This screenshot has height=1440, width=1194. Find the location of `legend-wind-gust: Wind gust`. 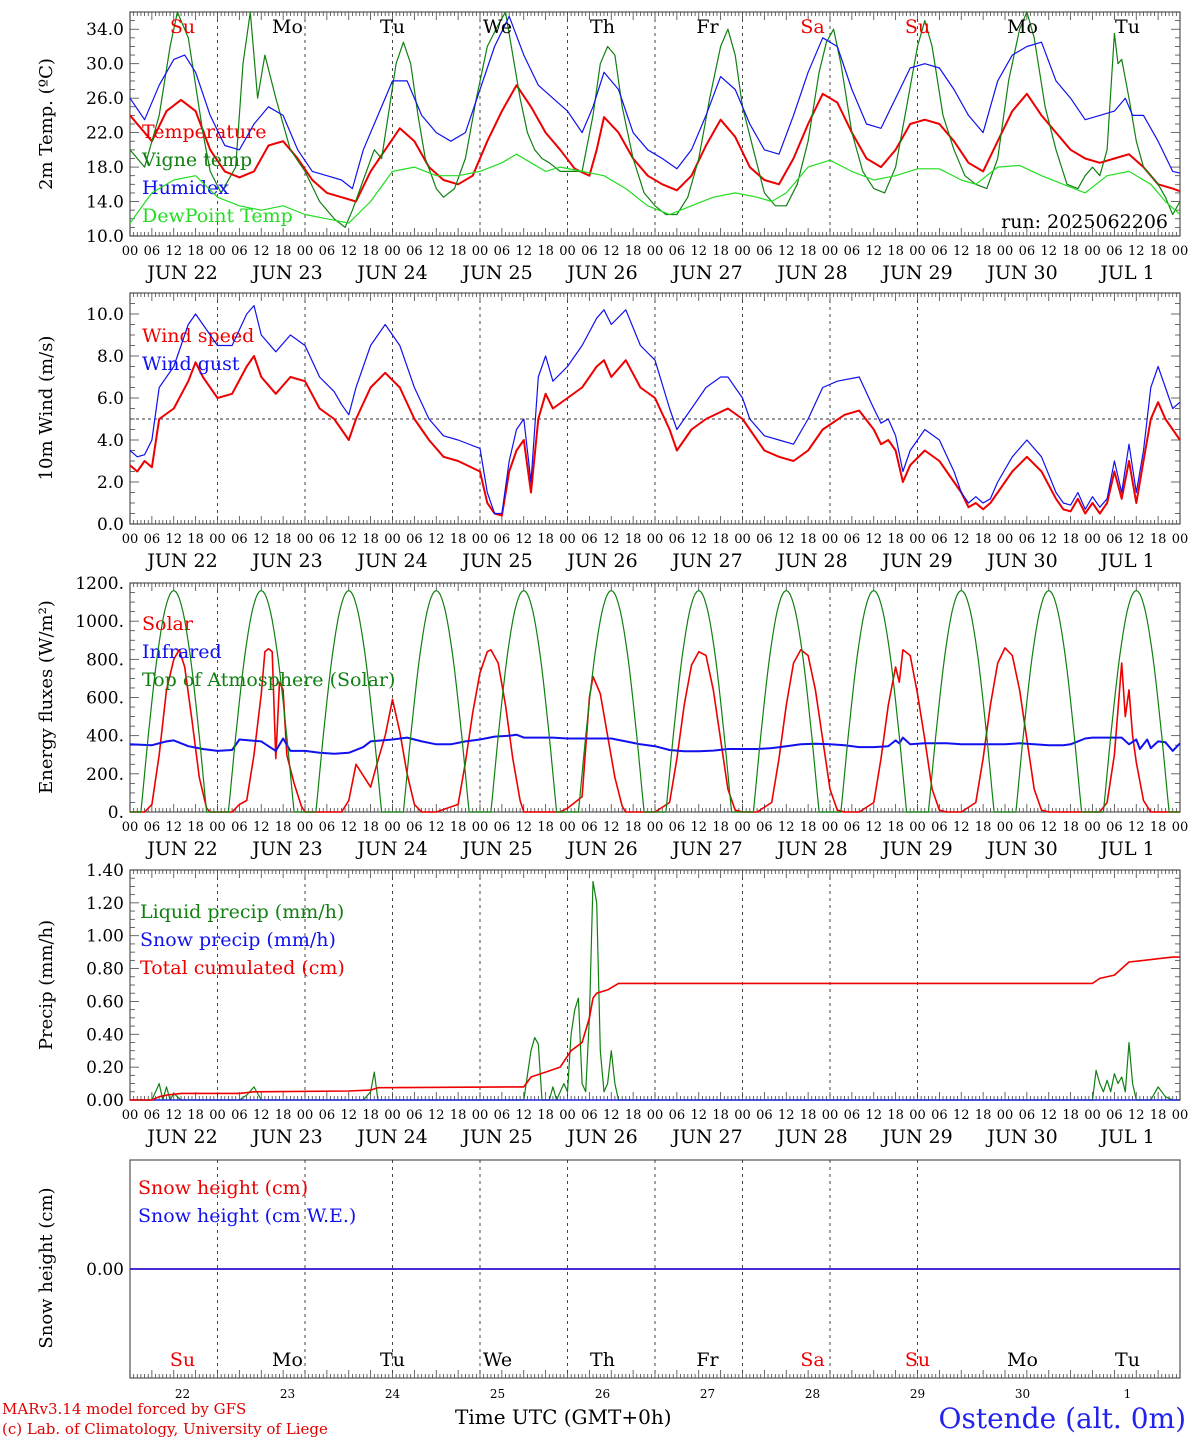

legend-wind-gust: Wind gust is located at coordinates (191, 364).